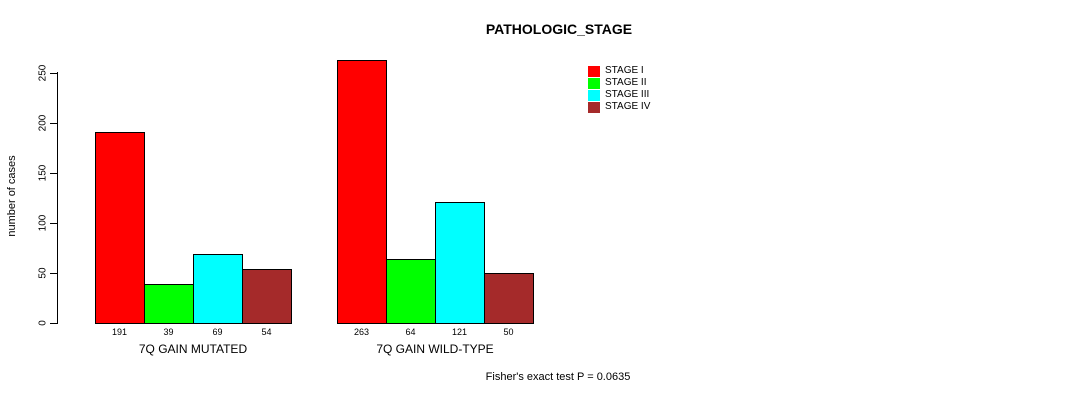  Describe the element at coordinates (43, 173) in the screenshot. I see `y-tick-label: 150` at that location.